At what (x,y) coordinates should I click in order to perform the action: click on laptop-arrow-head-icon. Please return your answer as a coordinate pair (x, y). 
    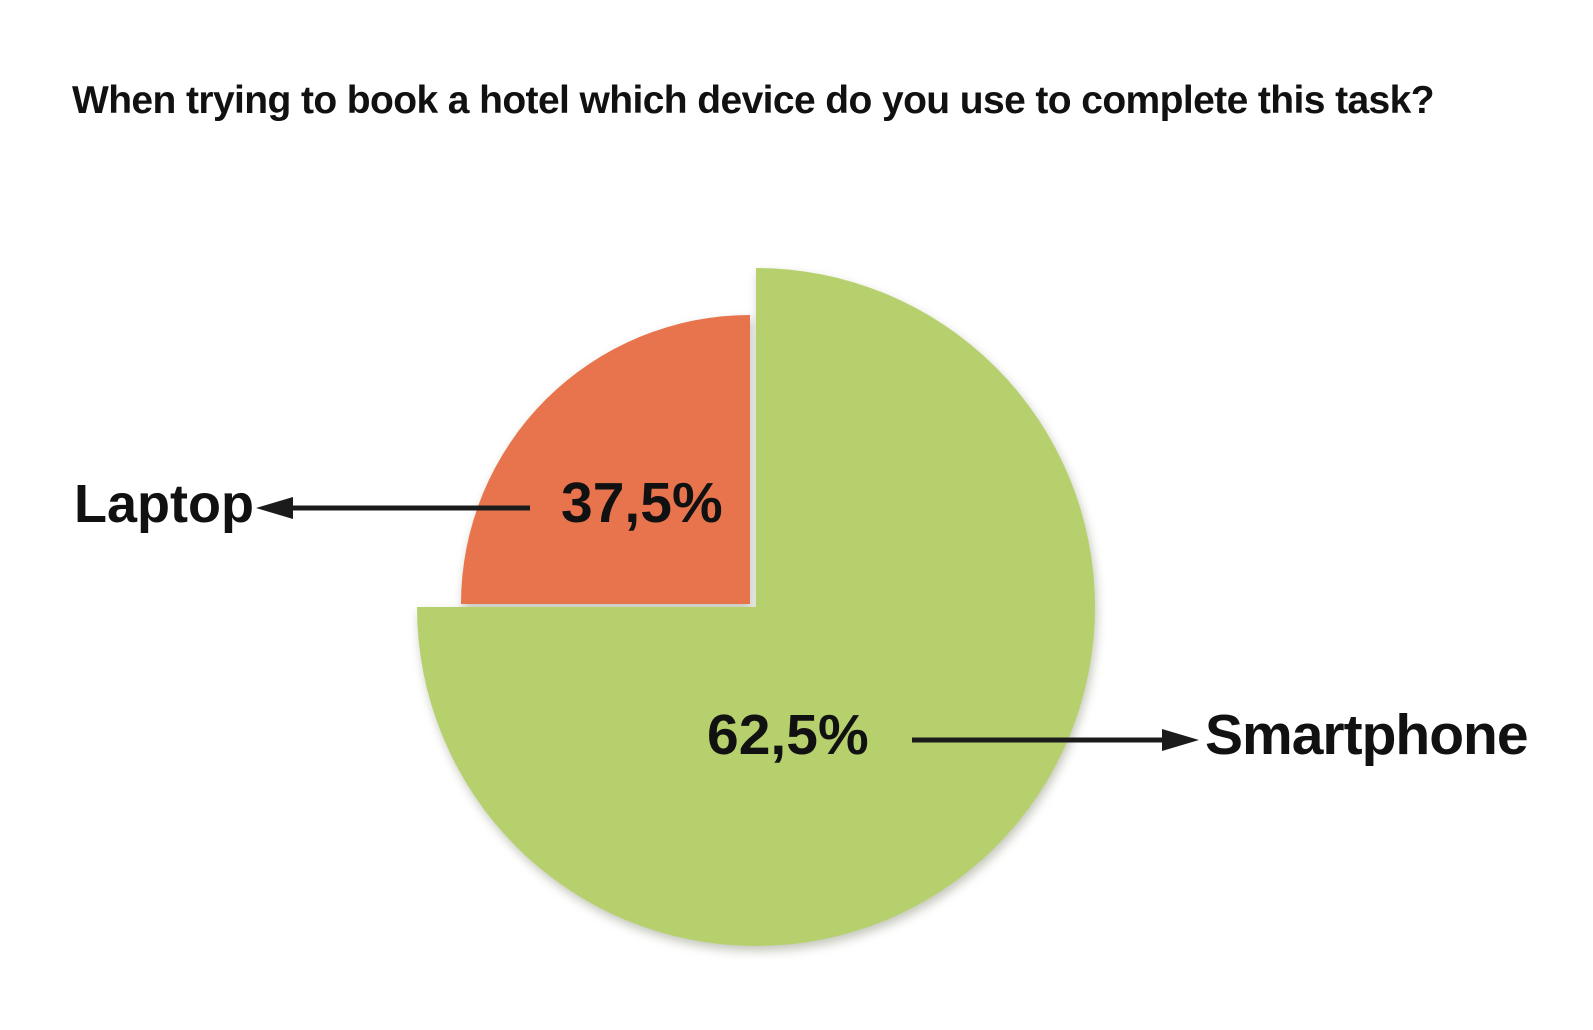
    Looking at the image, I should click on (274, 508).